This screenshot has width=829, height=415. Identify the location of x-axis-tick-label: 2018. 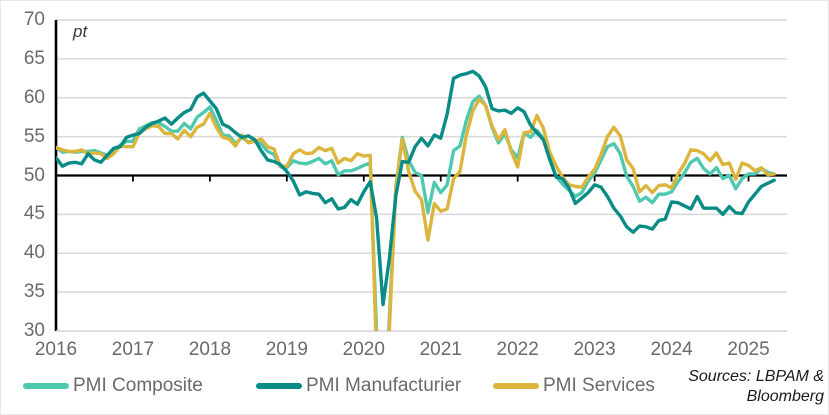
(210, 349).